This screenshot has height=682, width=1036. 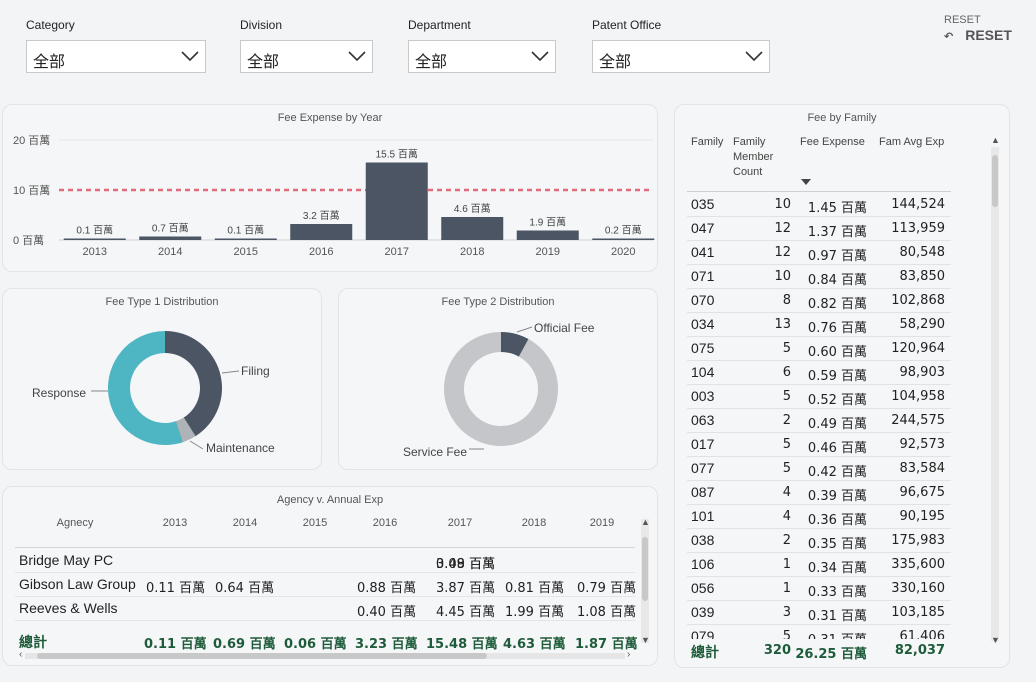 I want to click on bar-2019, so click(x=547, y=235).